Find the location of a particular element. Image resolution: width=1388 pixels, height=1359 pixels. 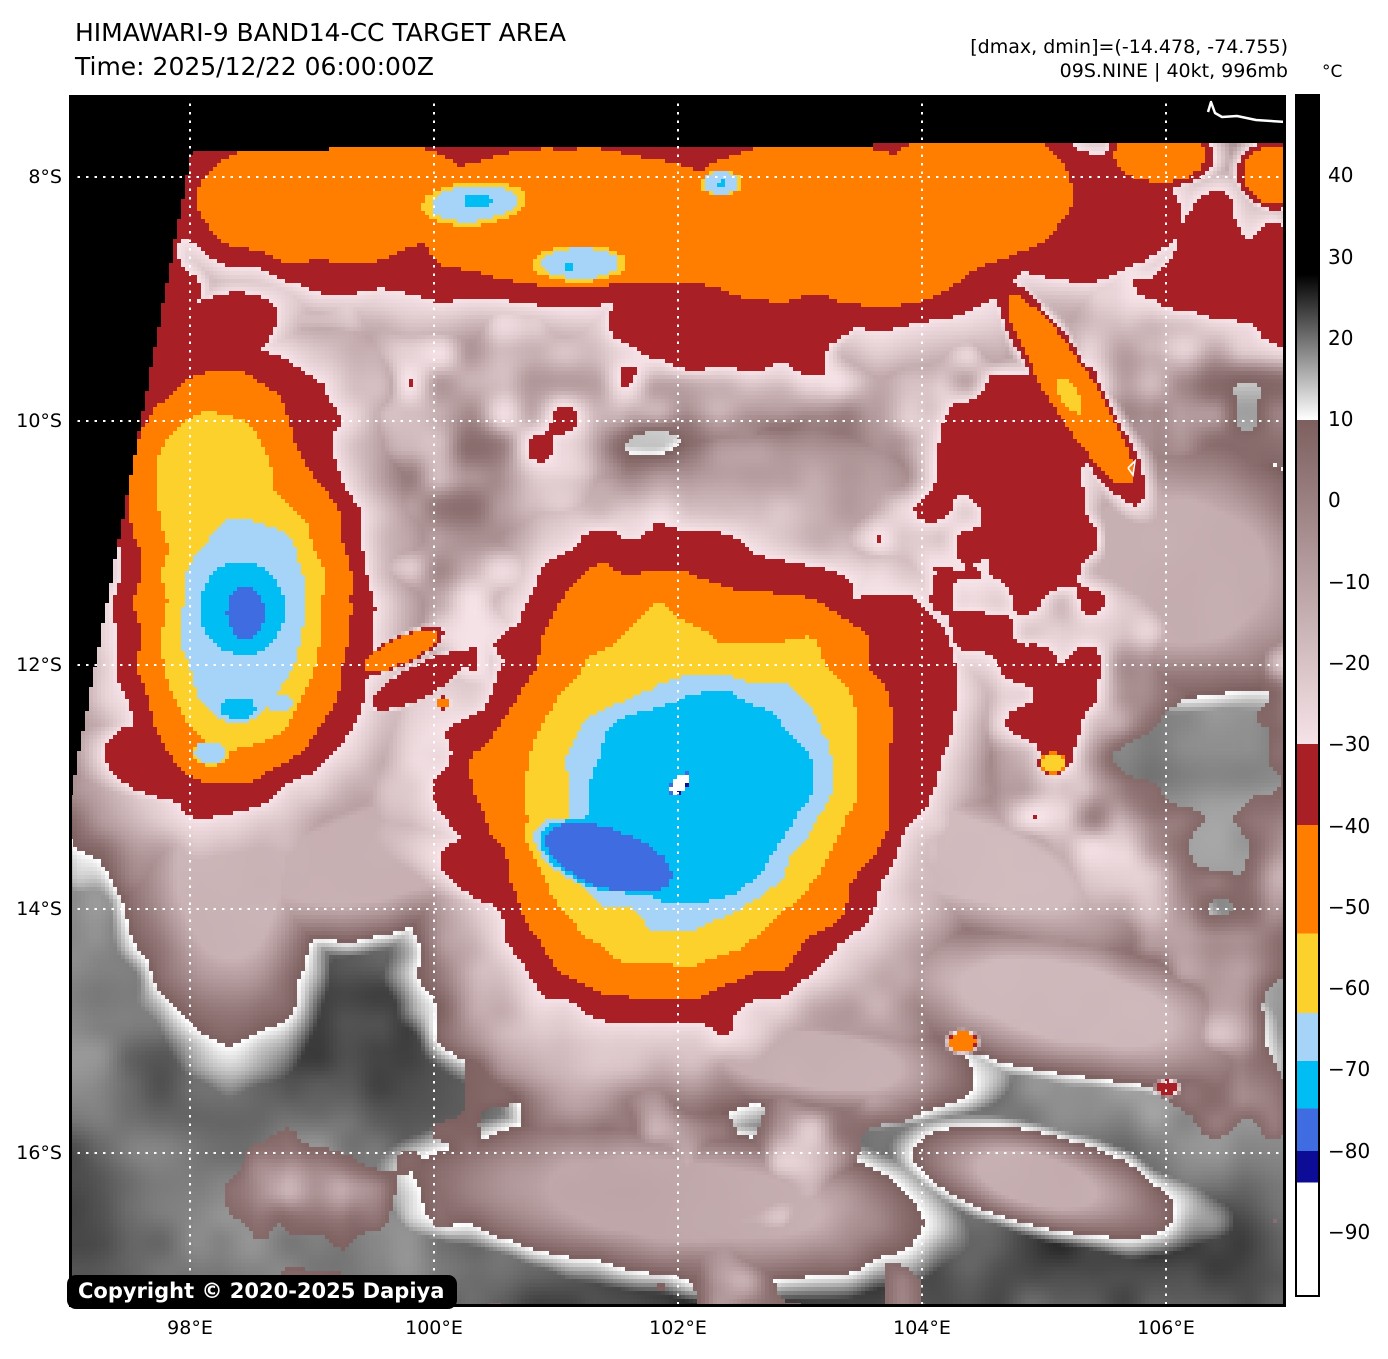

x-axis-label: 106°E is located at coordinates (1166, 1328).